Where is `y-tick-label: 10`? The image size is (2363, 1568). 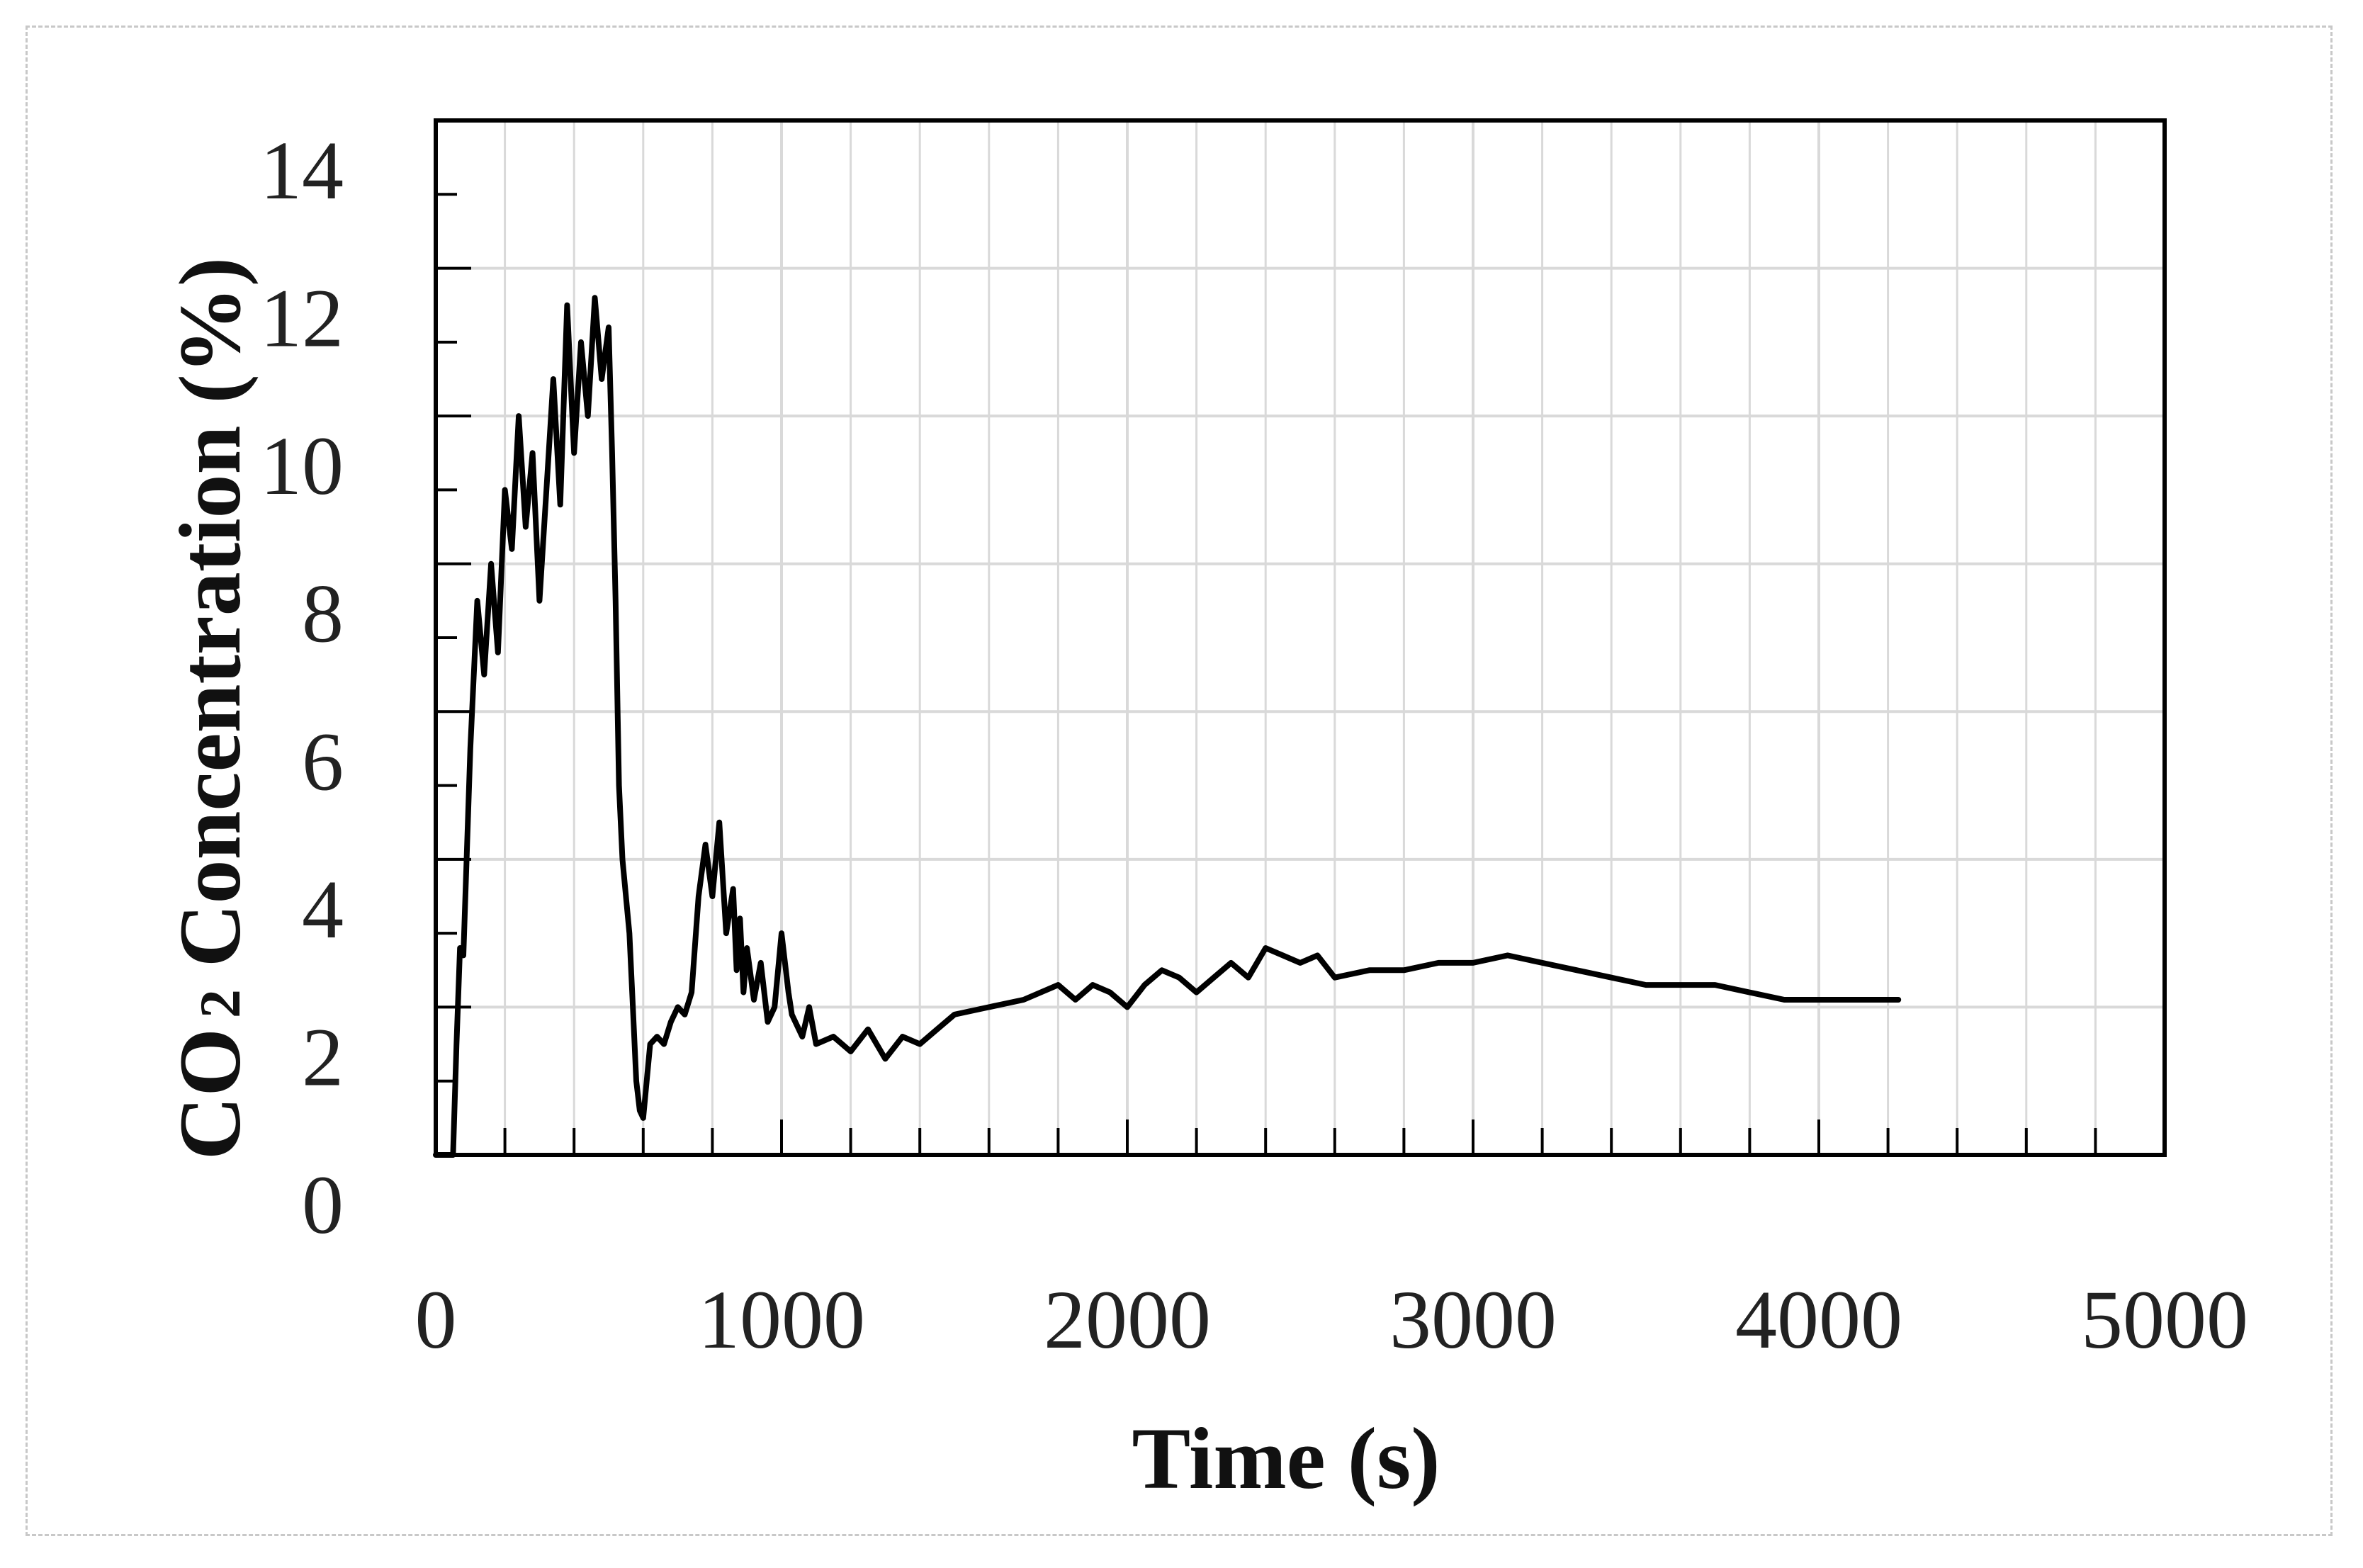
y-tick-label: 10 is located at coordinates (302, 465).